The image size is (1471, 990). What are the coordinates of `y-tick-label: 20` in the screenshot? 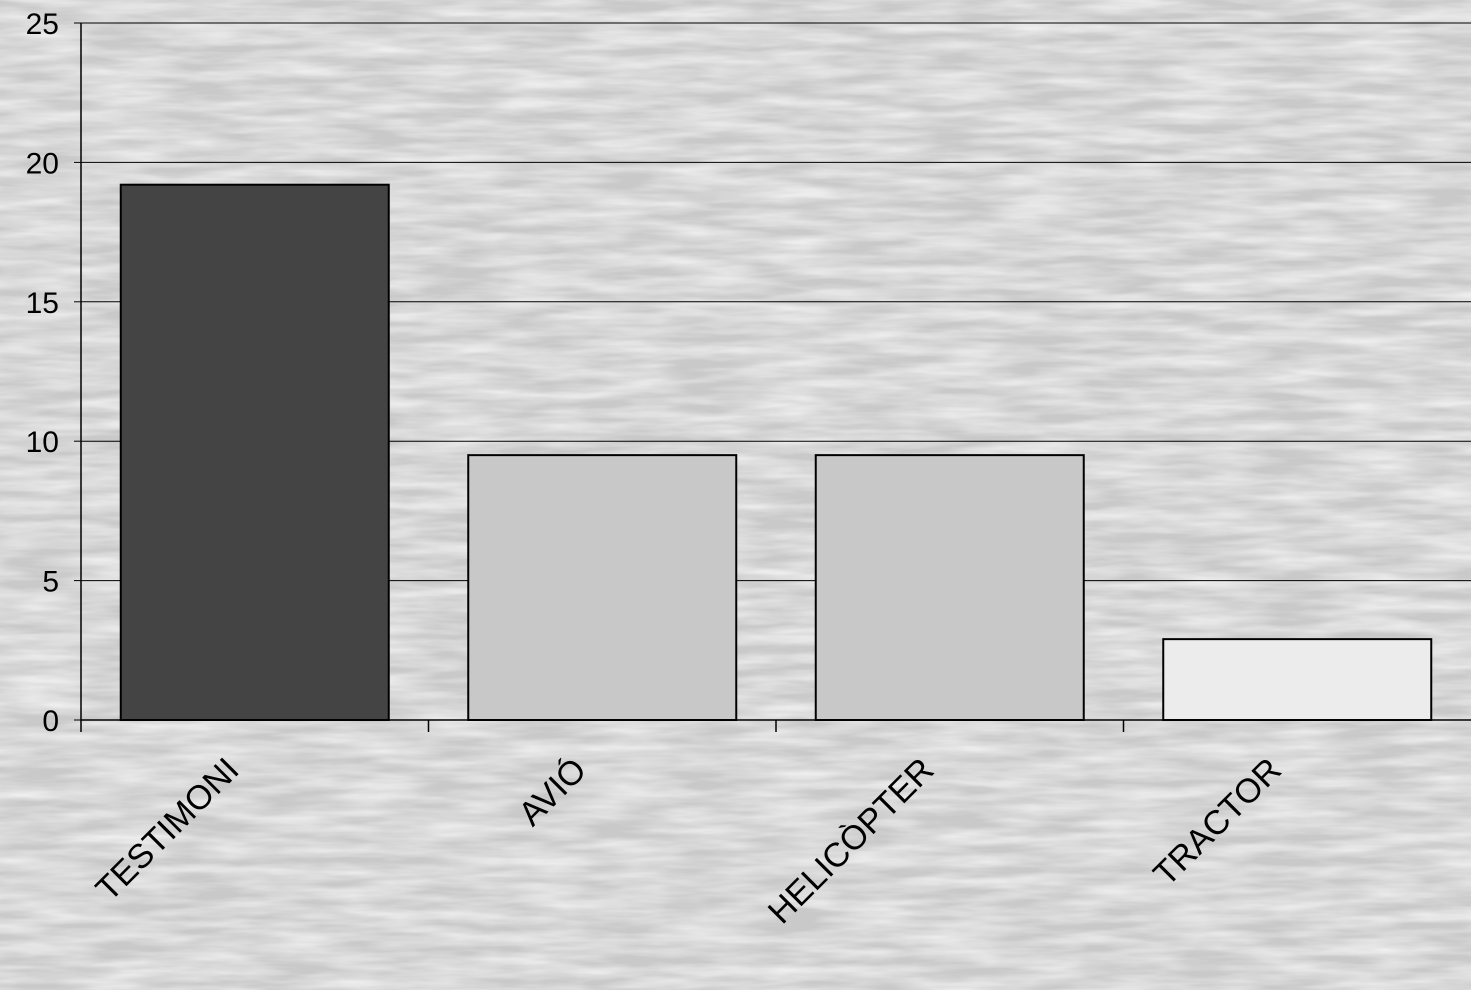 It's located at (42, 163).